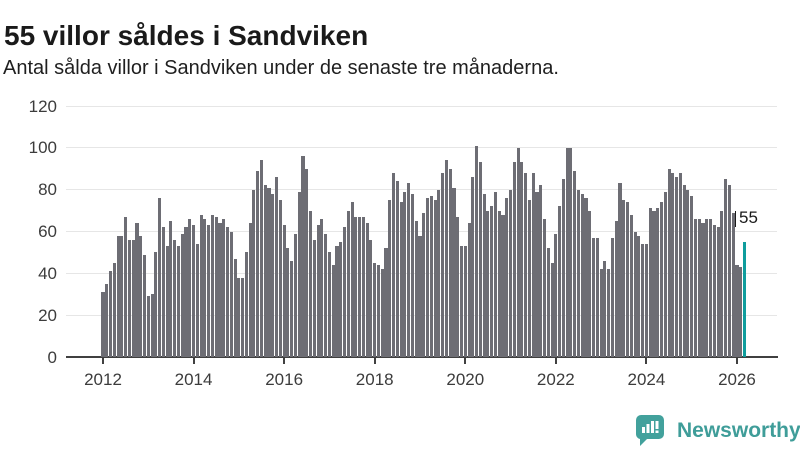 The width and height of the screenshot is (800, 450). Describe the element at coordinates (465, 379) in the screenshot. I see `x-axis-label: 2020` at that location.